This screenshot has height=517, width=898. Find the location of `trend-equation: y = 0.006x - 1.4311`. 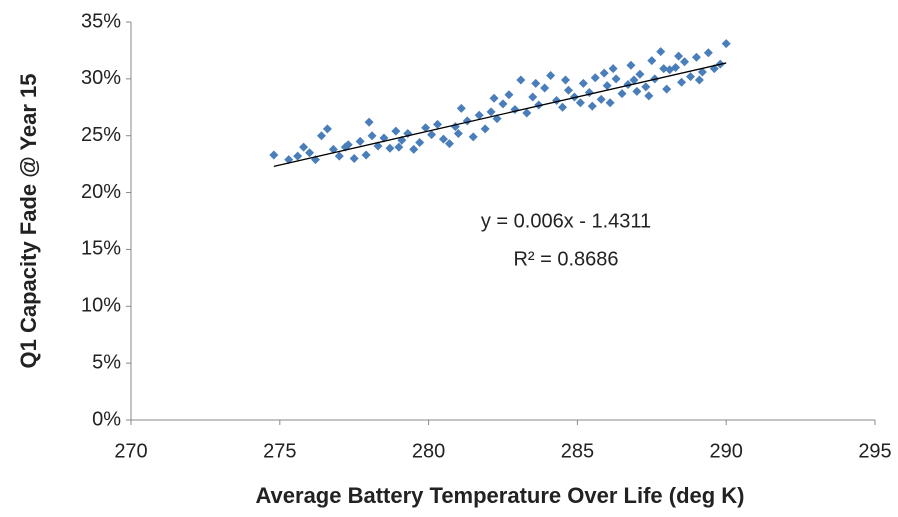

trend-equation: y = 0.006x - 1.4311 is located at coordinates (566, 221).